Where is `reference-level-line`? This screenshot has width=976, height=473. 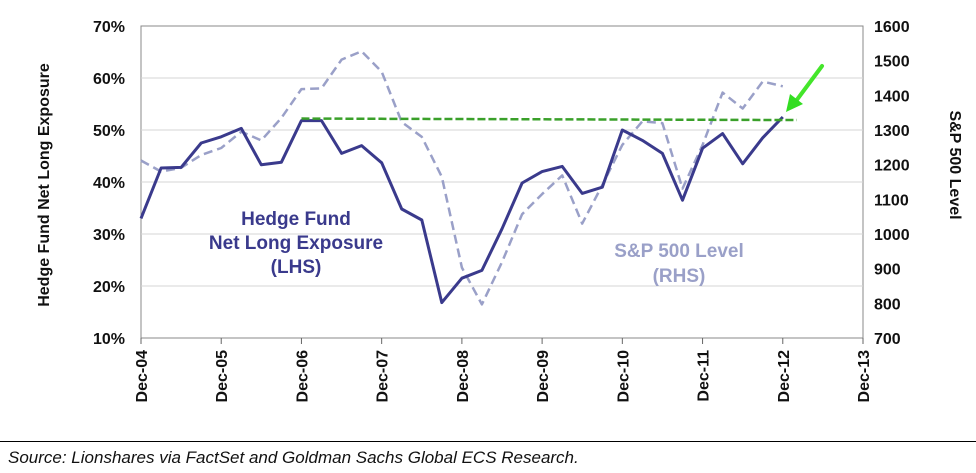
reference-level-line is located at coordinates (549, 119).